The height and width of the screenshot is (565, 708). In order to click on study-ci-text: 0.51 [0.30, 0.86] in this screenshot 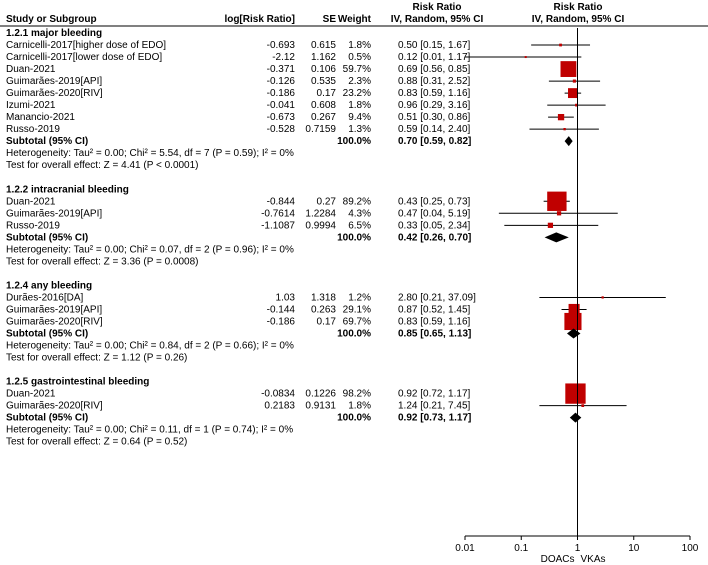, I will do `click(434, 117)`.